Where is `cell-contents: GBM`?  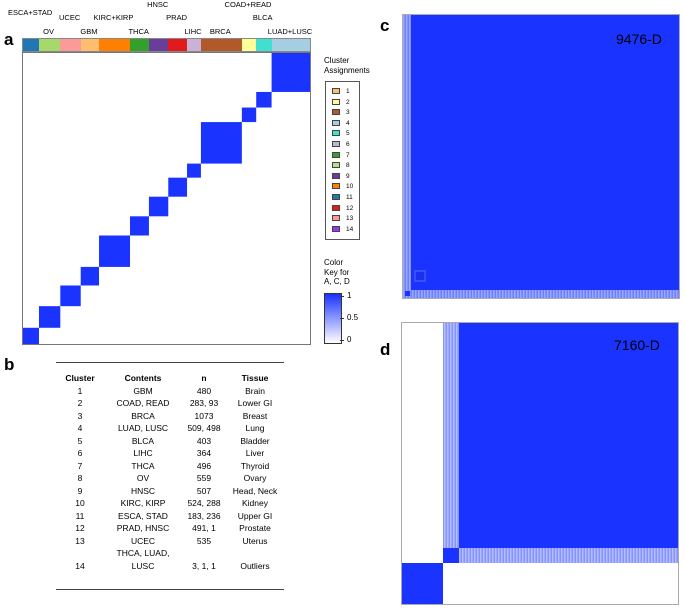
cell-contents: GBM is located at coordinates (143, 390).